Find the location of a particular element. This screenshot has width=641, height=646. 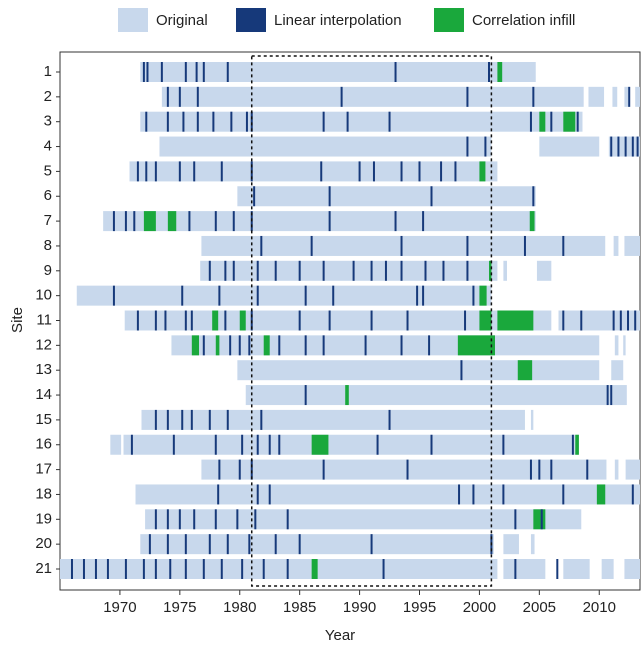

y-tick-label: 19 is located at coordinates (43, 518).